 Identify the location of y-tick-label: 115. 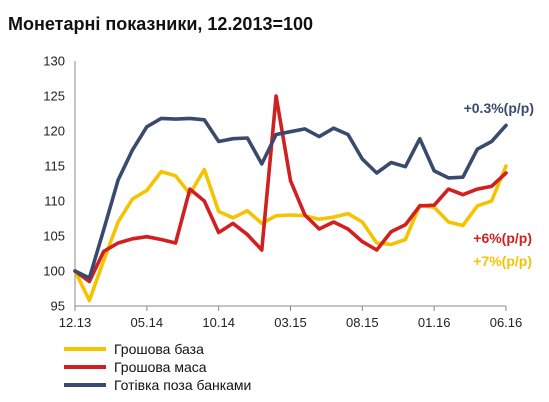
(54, 166).